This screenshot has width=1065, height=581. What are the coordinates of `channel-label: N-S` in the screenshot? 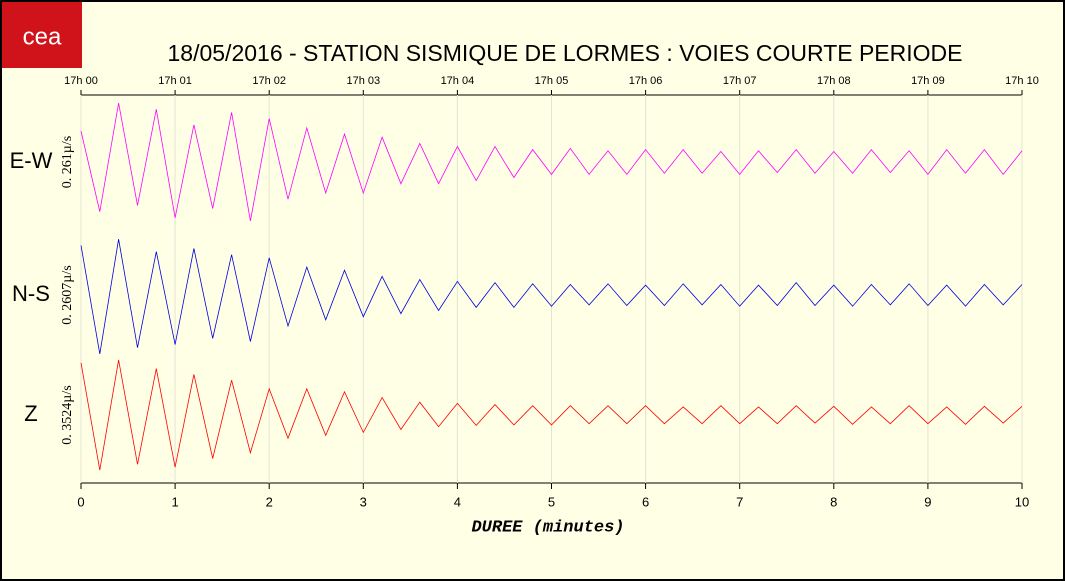 It's located at (31, 293).